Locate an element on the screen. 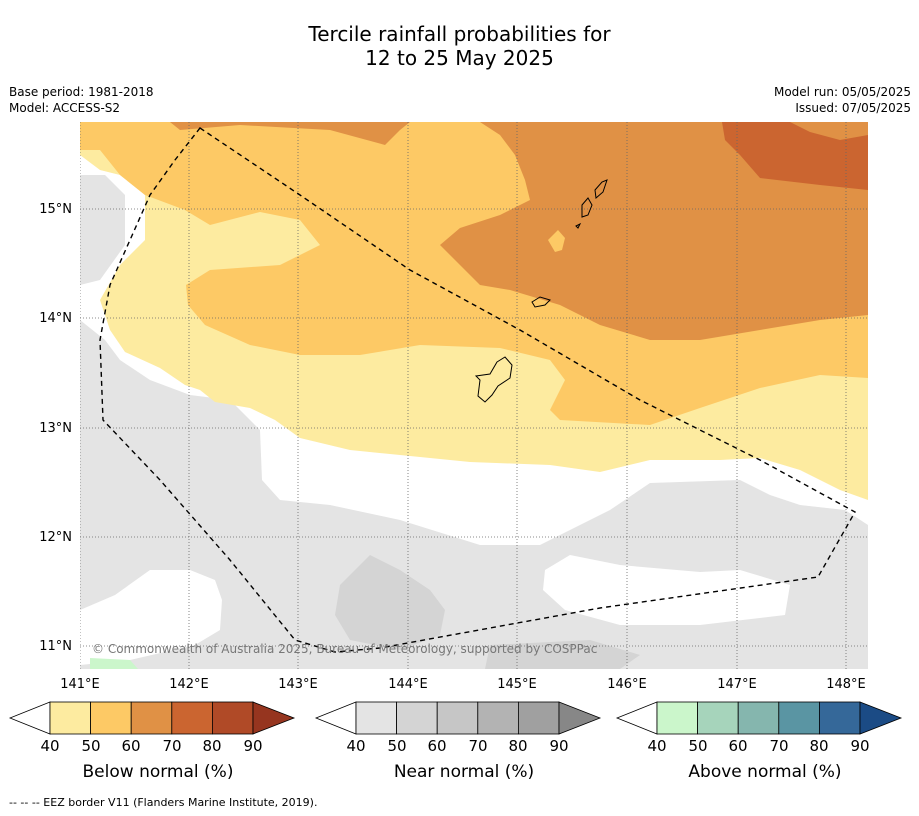  below-normal-50-hole is located at coordinates (556, 241).